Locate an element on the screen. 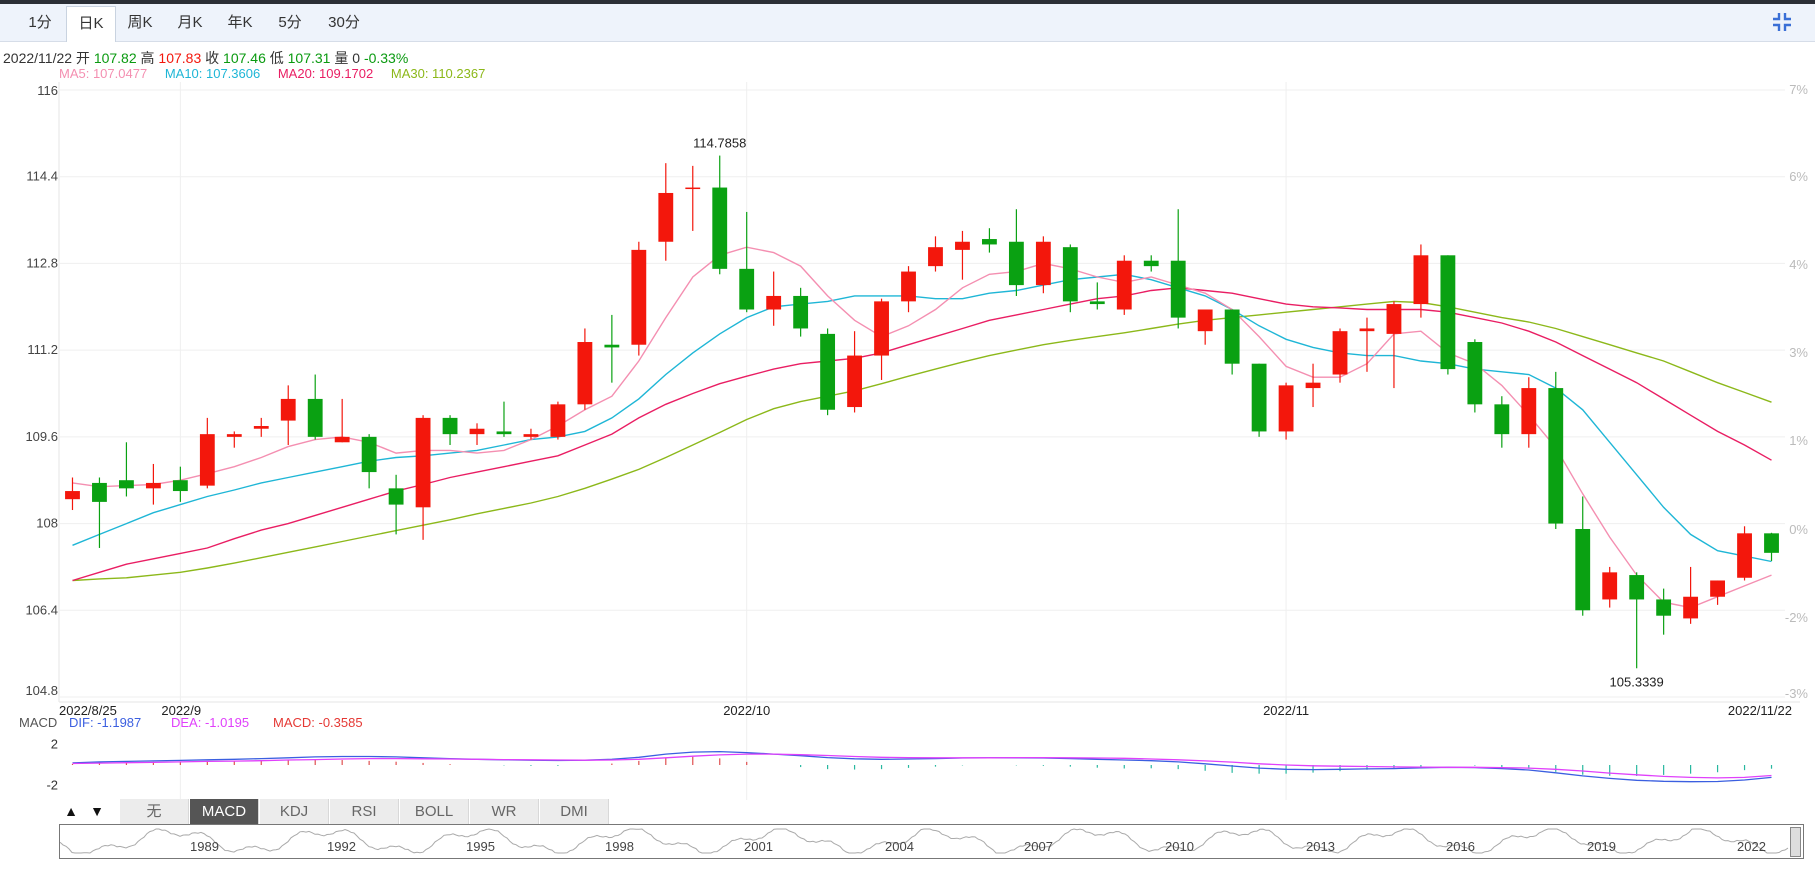 The image size is (1815, 890). dea-line is located at coordinates (922, 766).